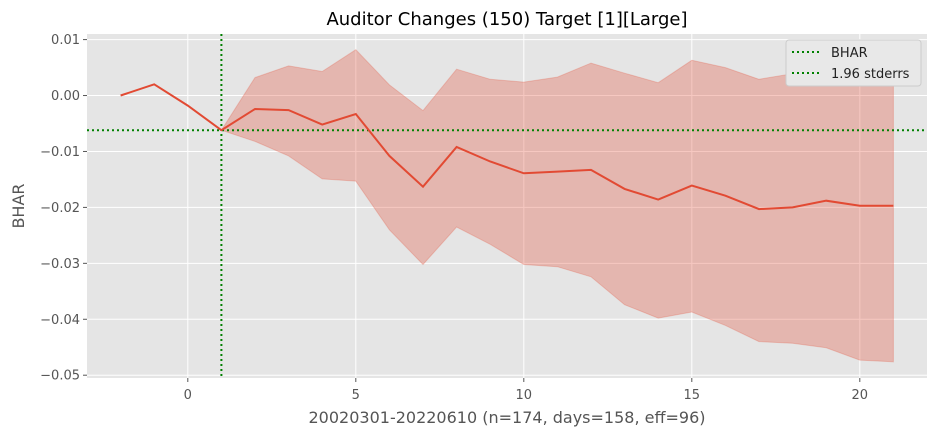 This screenshot has width=936, height=436. What do you see at coordinates (65, 96) in the screenshot?
I see `y-tick-label: 0.00` at bounding box center [65, 96].